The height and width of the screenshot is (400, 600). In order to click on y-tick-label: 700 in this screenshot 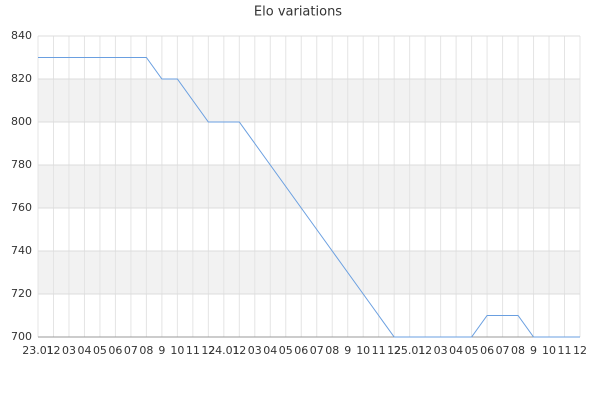, I will do `click(21, 336)`.